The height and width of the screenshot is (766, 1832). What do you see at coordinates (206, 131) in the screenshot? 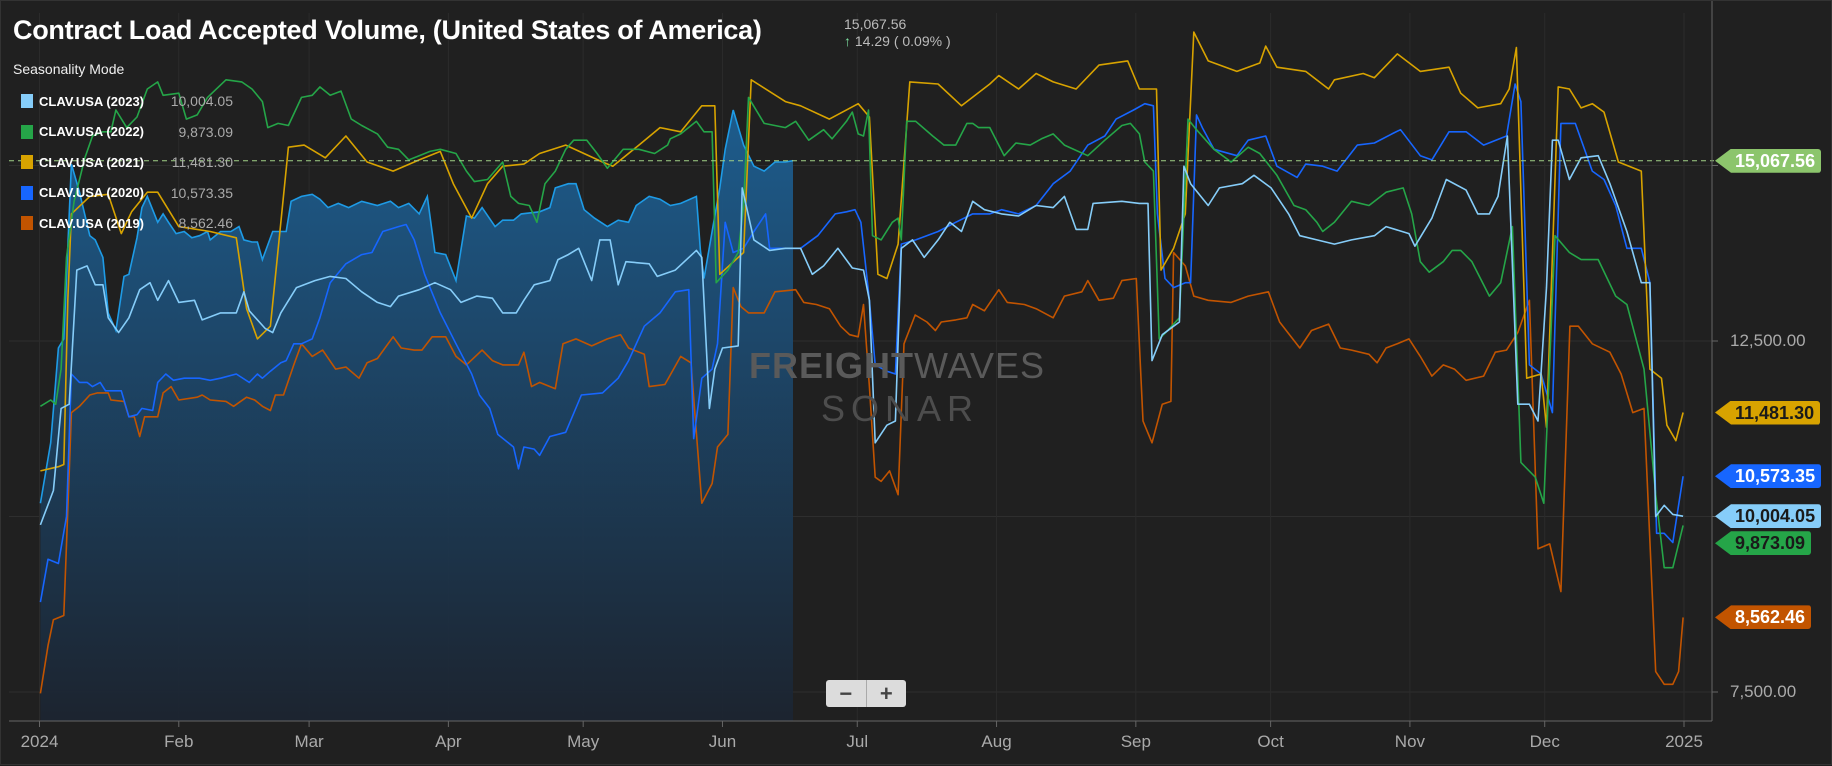
I see `legend-value: 9,873.09` at bounding box center [206, 131].